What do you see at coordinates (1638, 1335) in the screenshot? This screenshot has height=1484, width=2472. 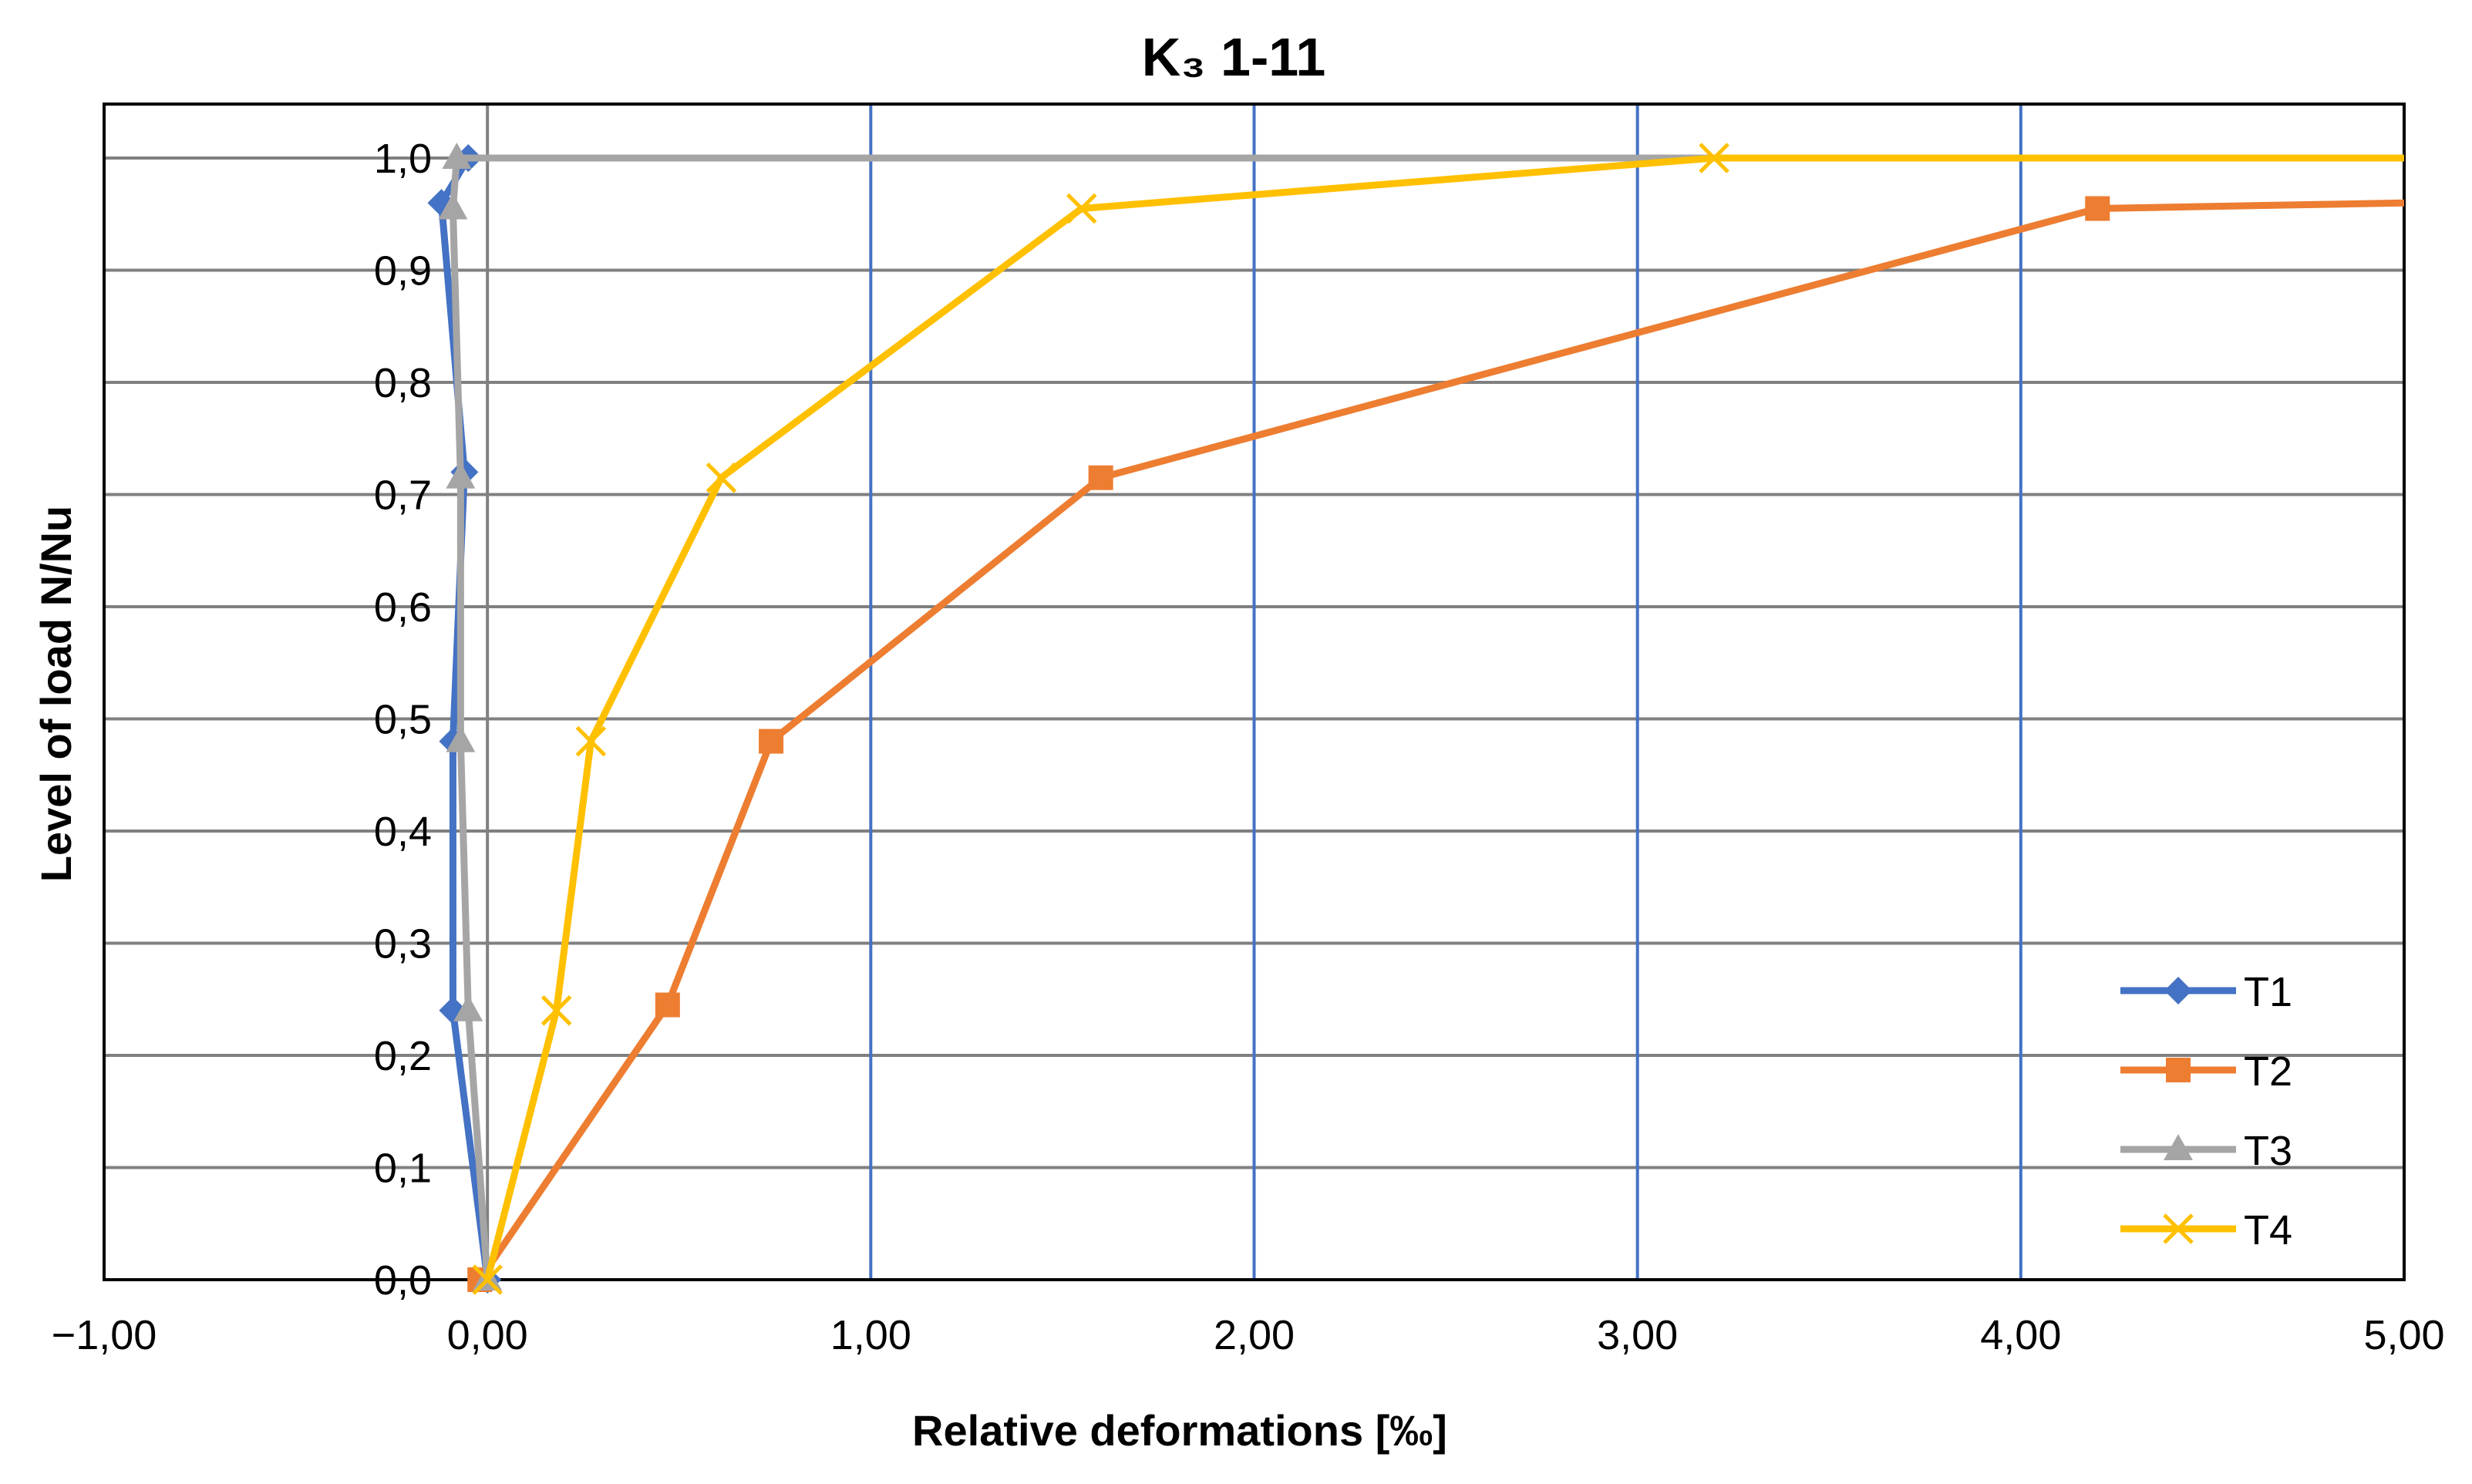 I see `x-tick-label: 3,00` at bounding box center [1638, 1335].